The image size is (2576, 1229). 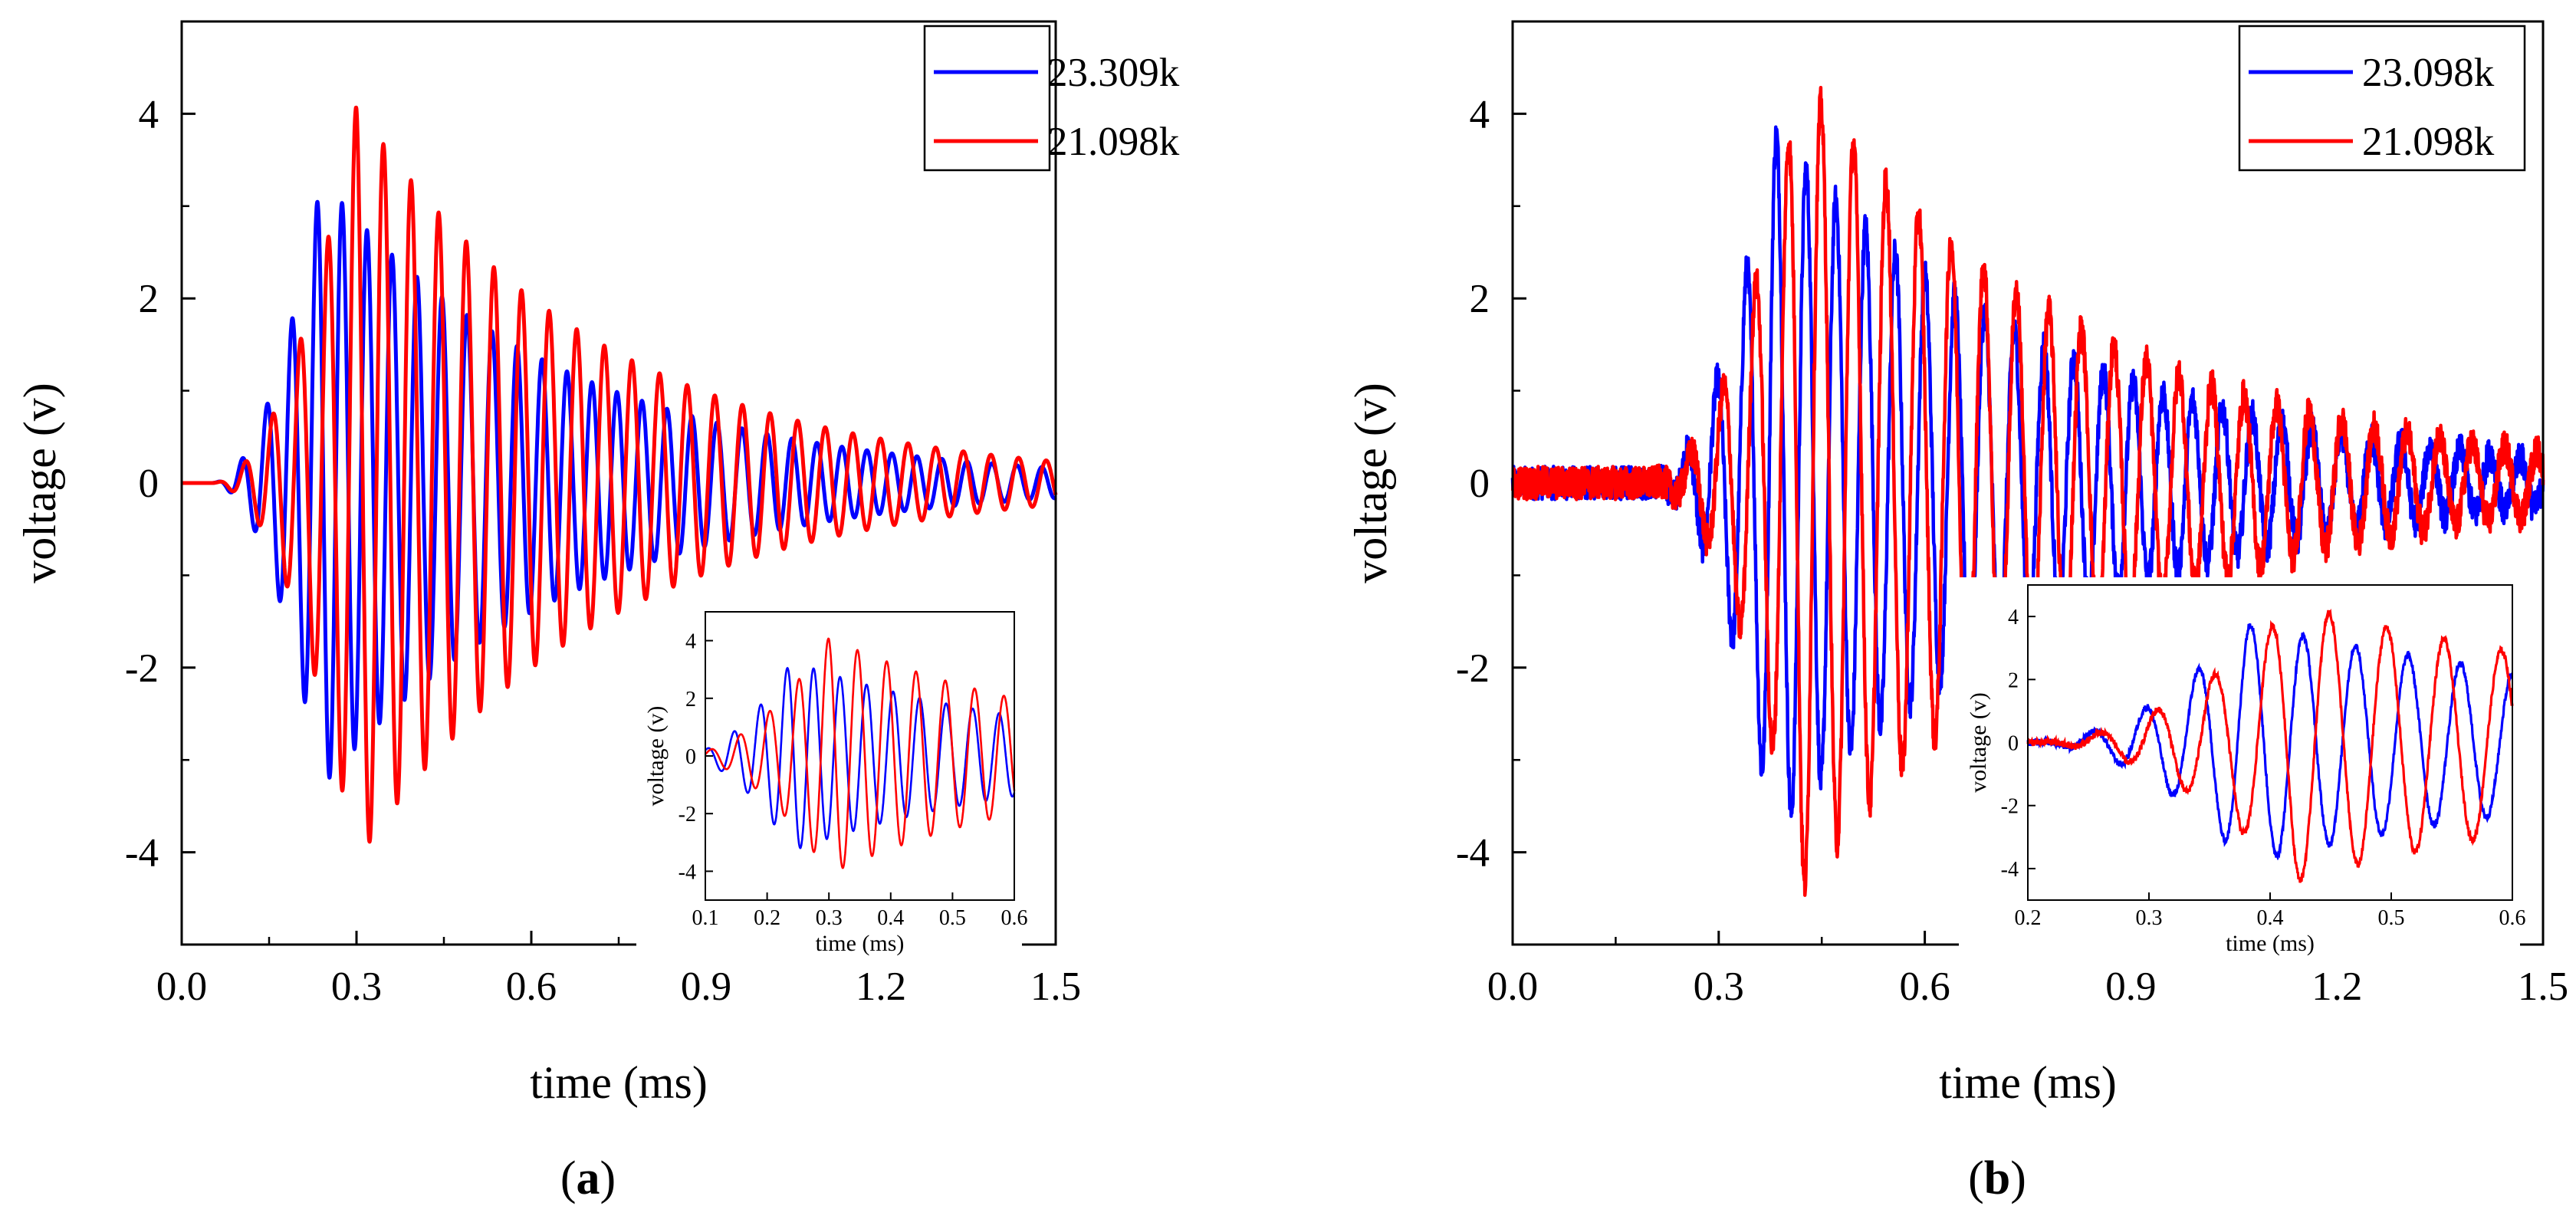 What do you see at coordinates (1113, 142) in the screenshot?
I see `panel-a-legend-label-red: 21.098k` at bounding box center [1113, 142].